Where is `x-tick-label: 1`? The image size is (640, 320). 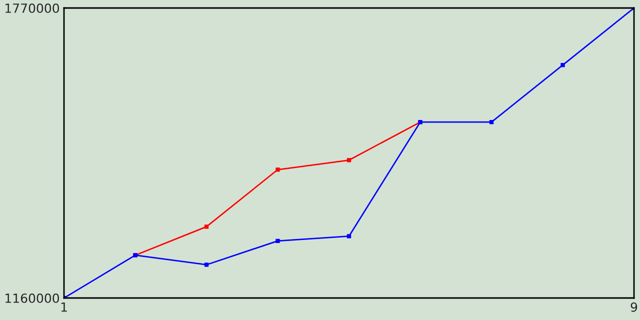 x-tick-label: 1 is located at coordinates (64, 307).